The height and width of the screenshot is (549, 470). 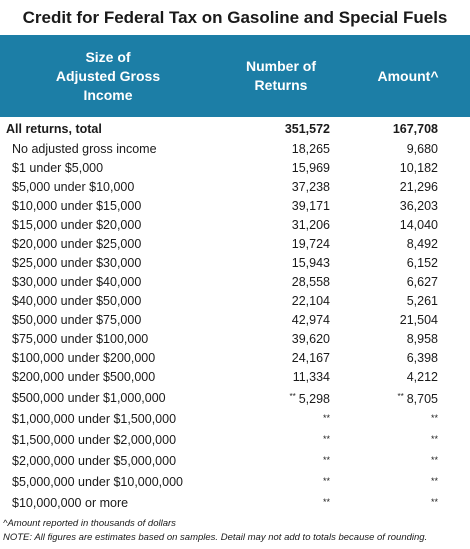 What do you see at coordinates (235, 244) in the screenshot?
I see `table-row: $20,000 under $25,000 19,724 8,492` at bounding box center [235, 244].